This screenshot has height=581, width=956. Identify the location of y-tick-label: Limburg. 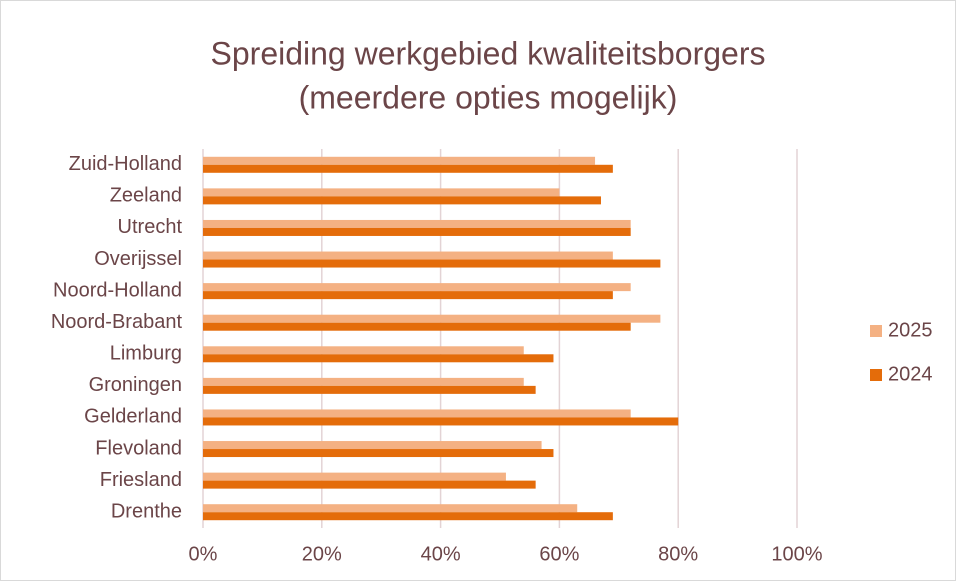
(146, 354).